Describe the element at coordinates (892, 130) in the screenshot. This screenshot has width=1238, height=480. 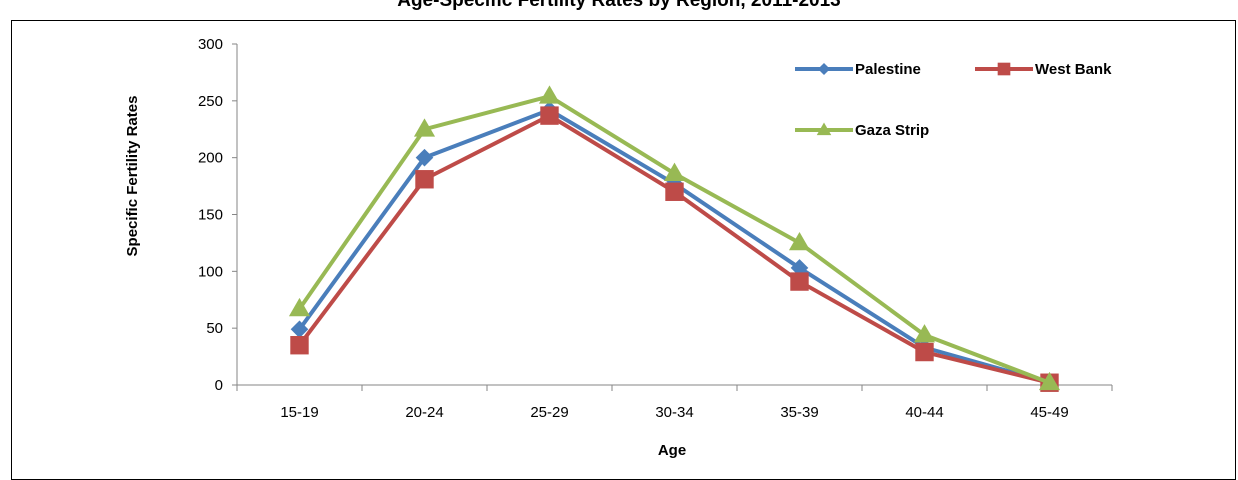
I see `legend-label: Gaza Strip` at that location.